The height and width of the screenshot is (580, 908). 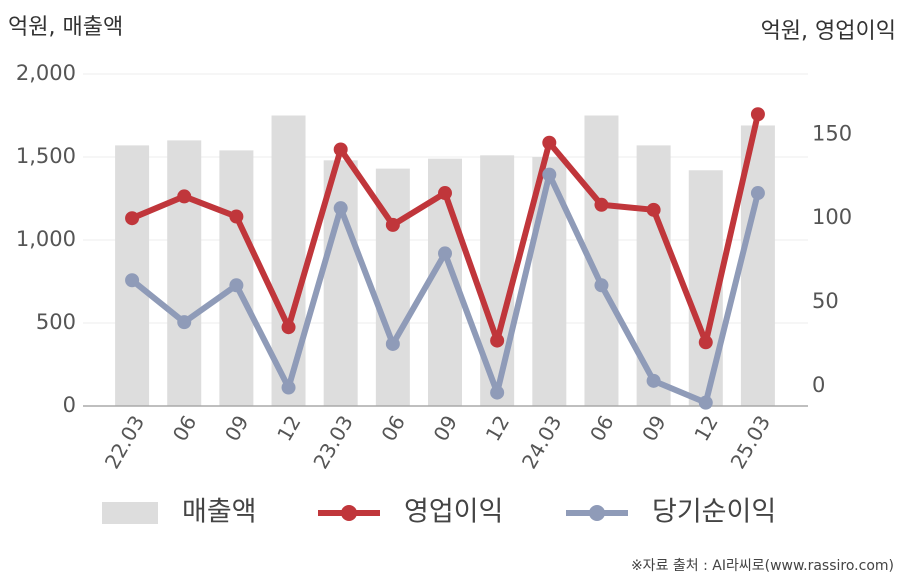 What do you see at coordinates (453, 512) in the screenshot?
I see `legend-label: 영업이익` at bounding box center [453, 512].